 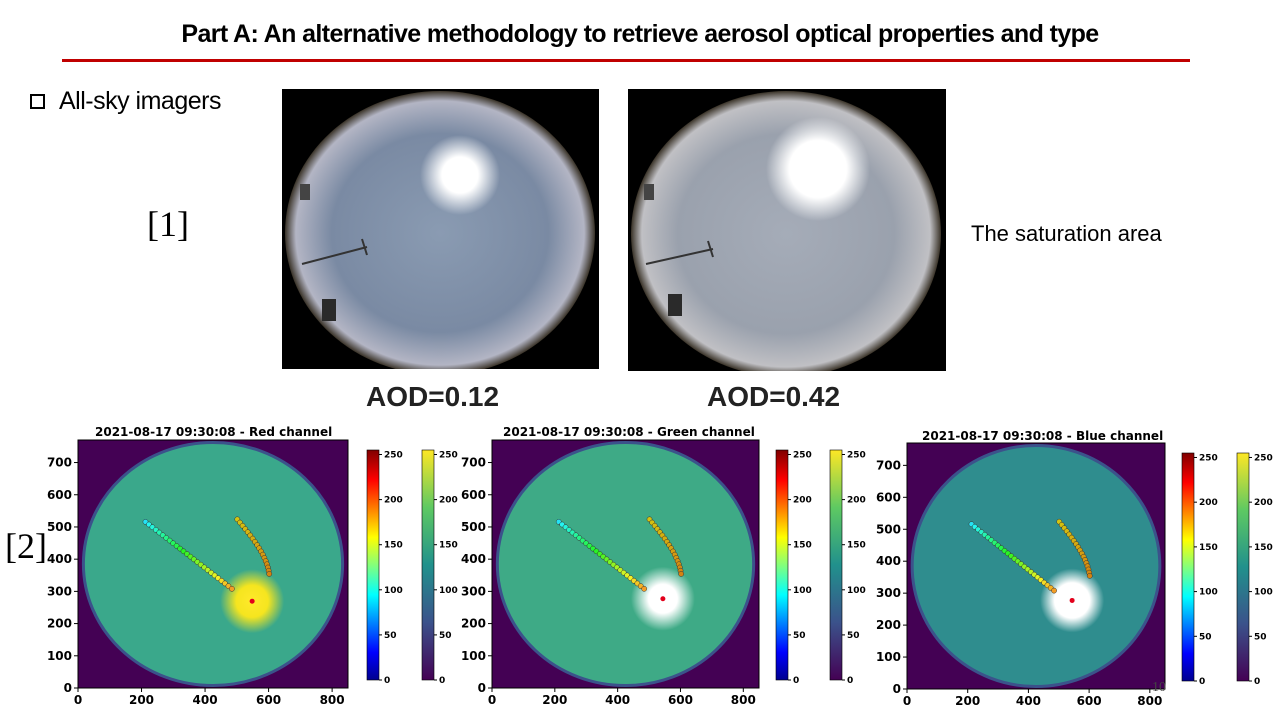 What do you see at coordinates (440, 232) in the screenshot?
I see `sky-photo-aod-low` at bounding box center [440, 232].